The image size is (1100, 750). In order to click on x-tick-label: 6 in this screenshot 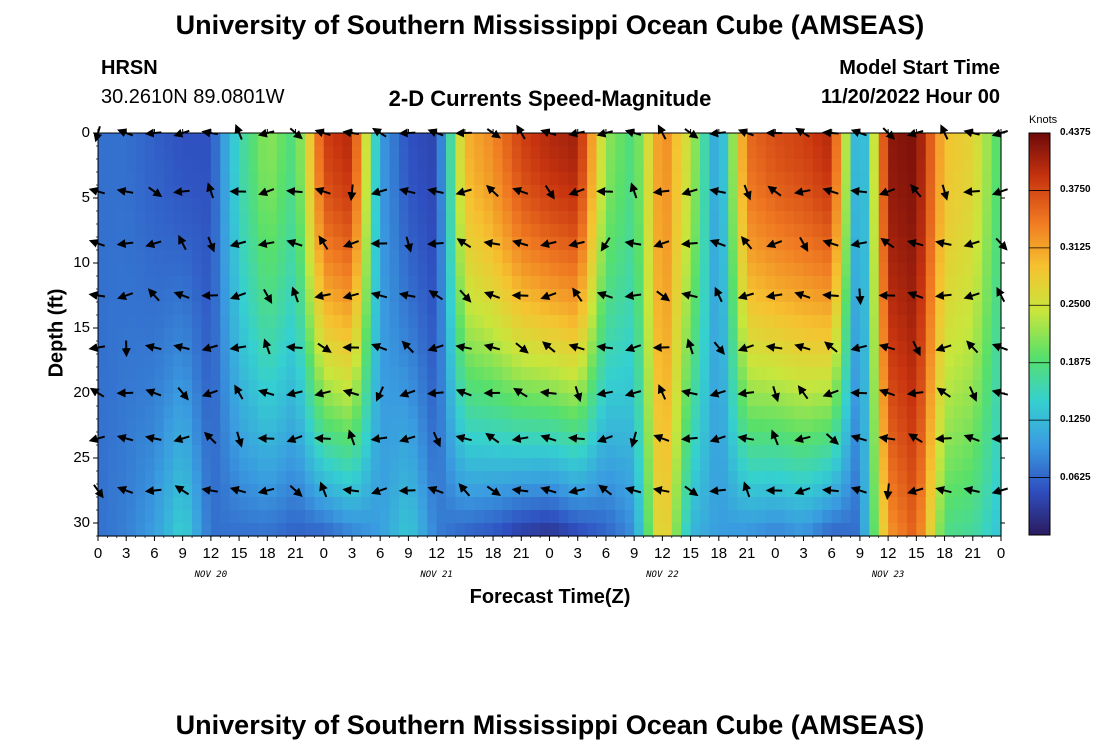, I will do `click(380, 553)`.